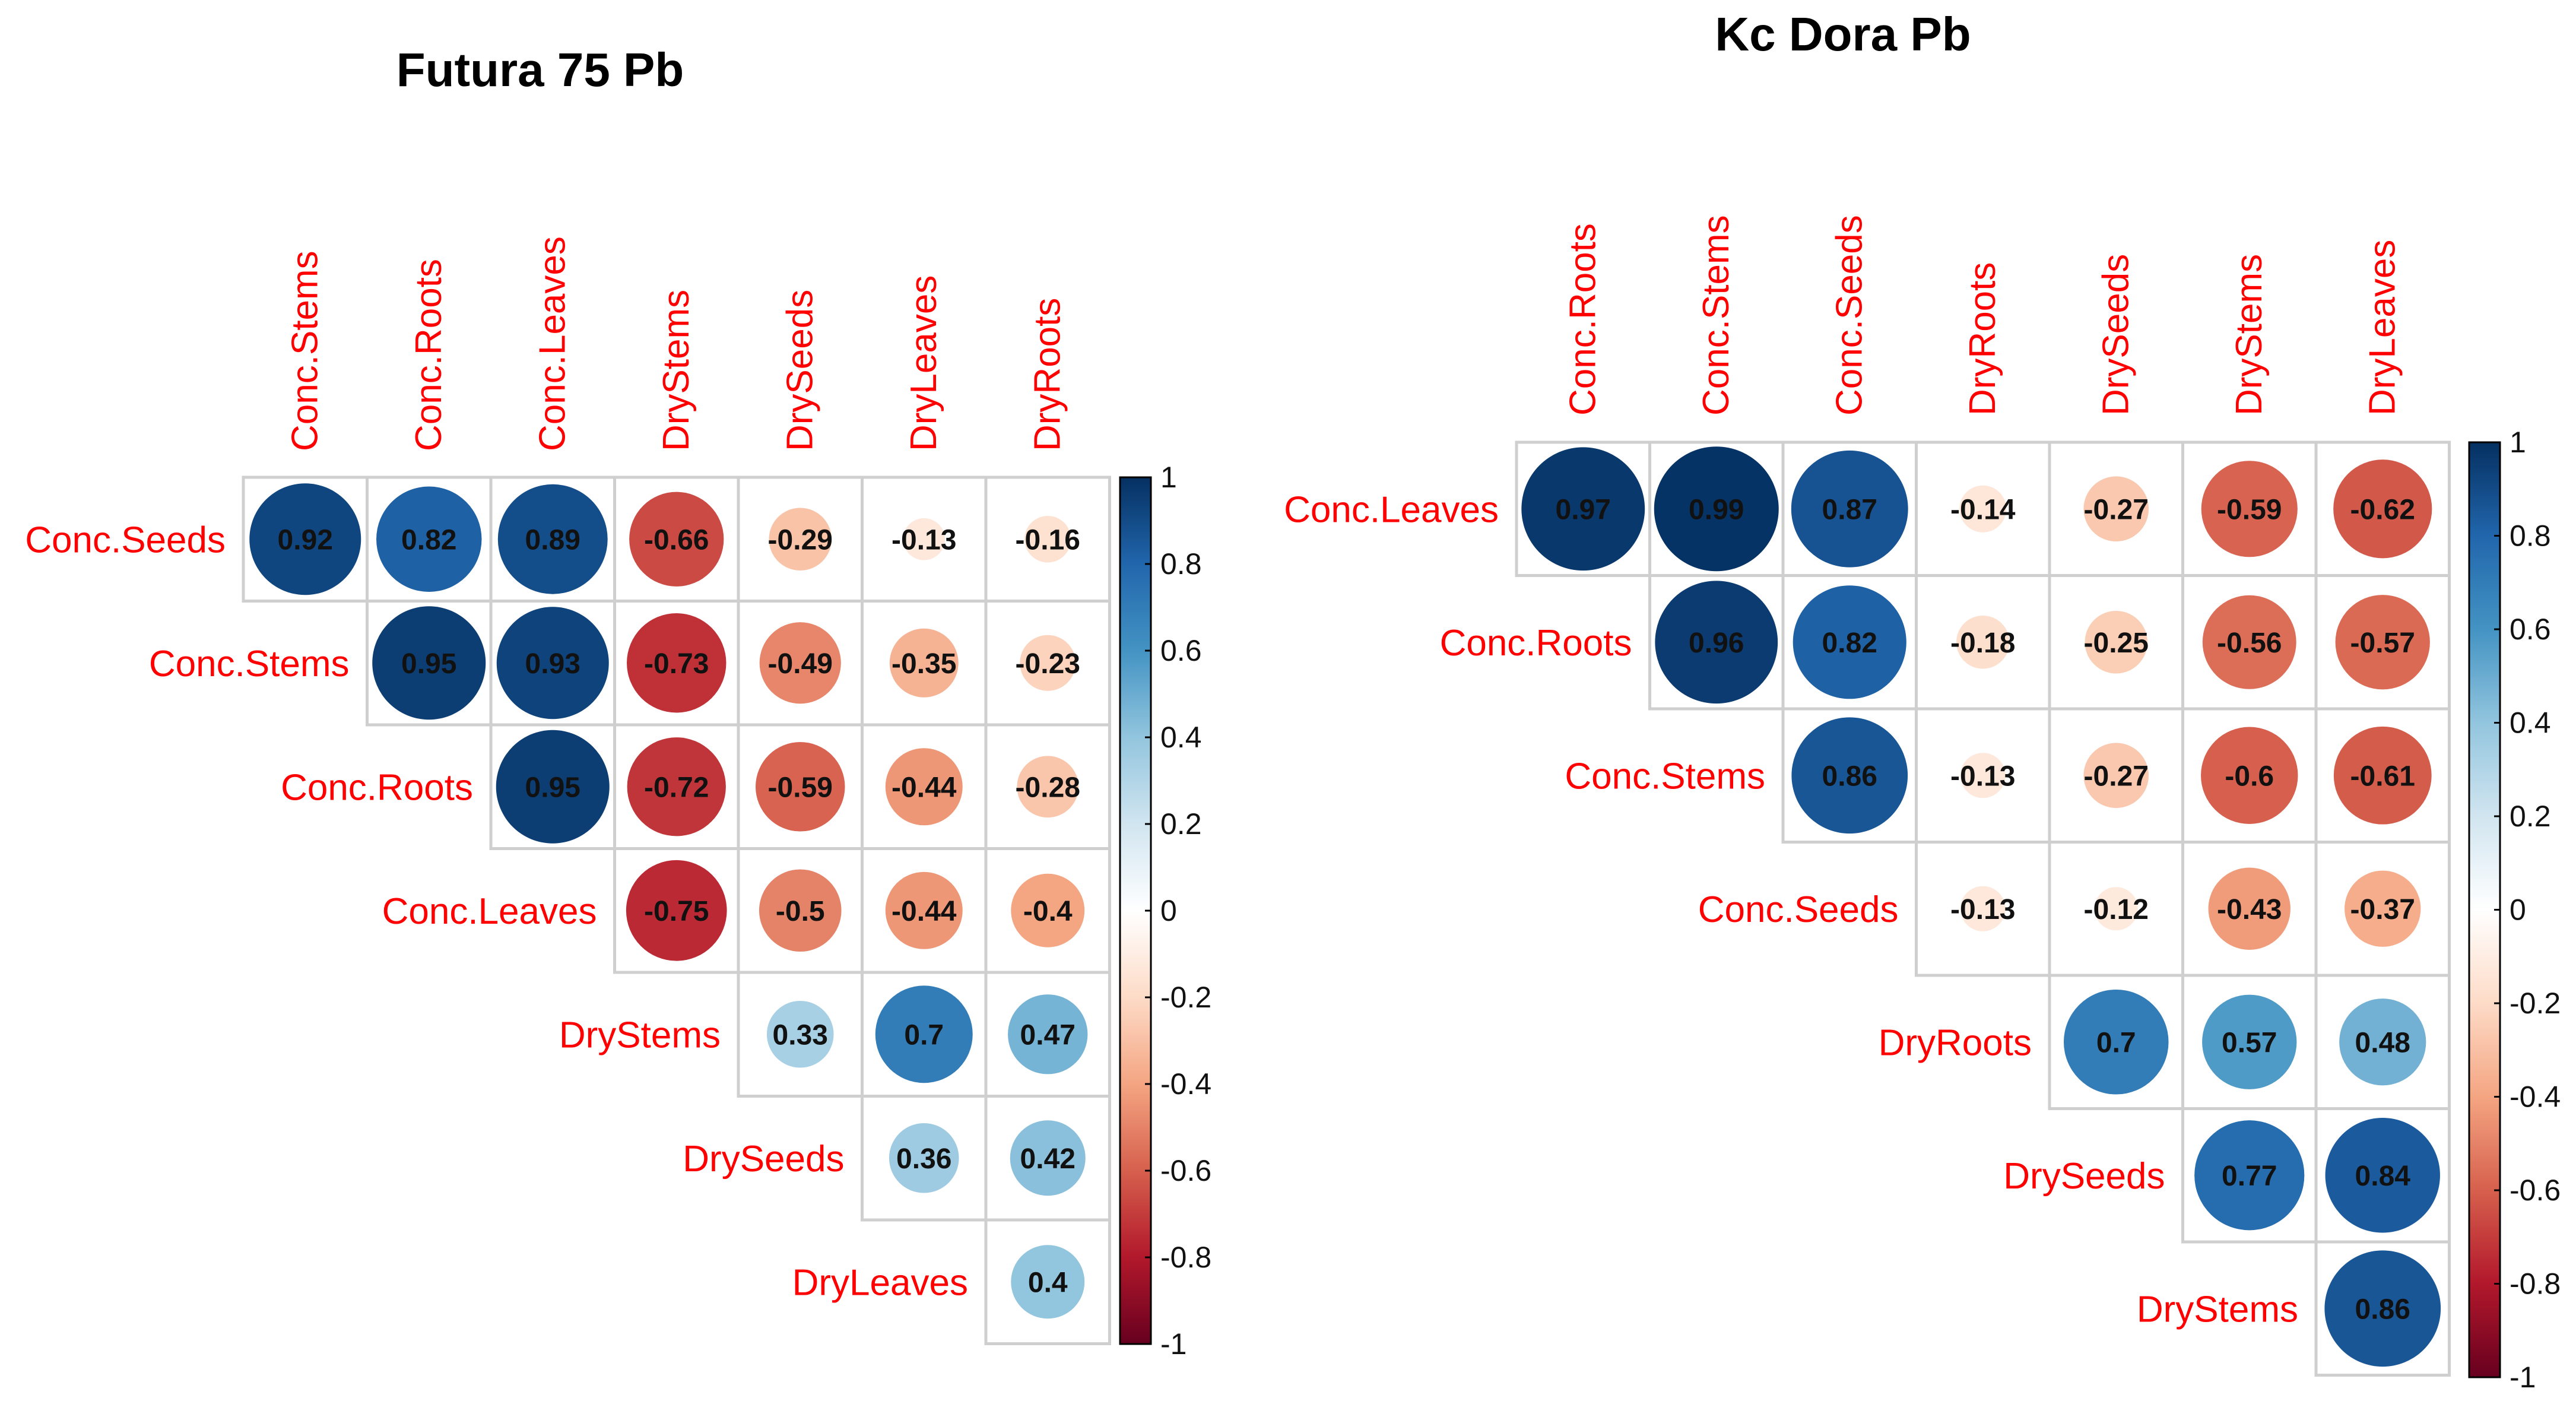  What do you see at coordinates (1173, 1344) in the screenshot?
I see `colorbar-tick-label: -1` at bounding box center [1173, 1344].